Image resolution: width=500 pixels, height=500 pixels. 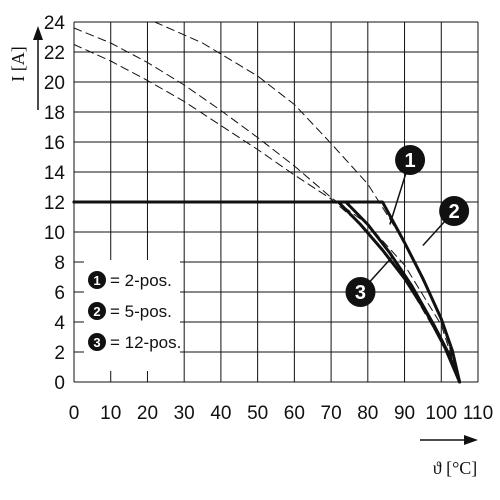 What do you see at coordinates (55, 173) in the screenshot?
I see `y-tick-label: 14` at bounding box center [55, 173].